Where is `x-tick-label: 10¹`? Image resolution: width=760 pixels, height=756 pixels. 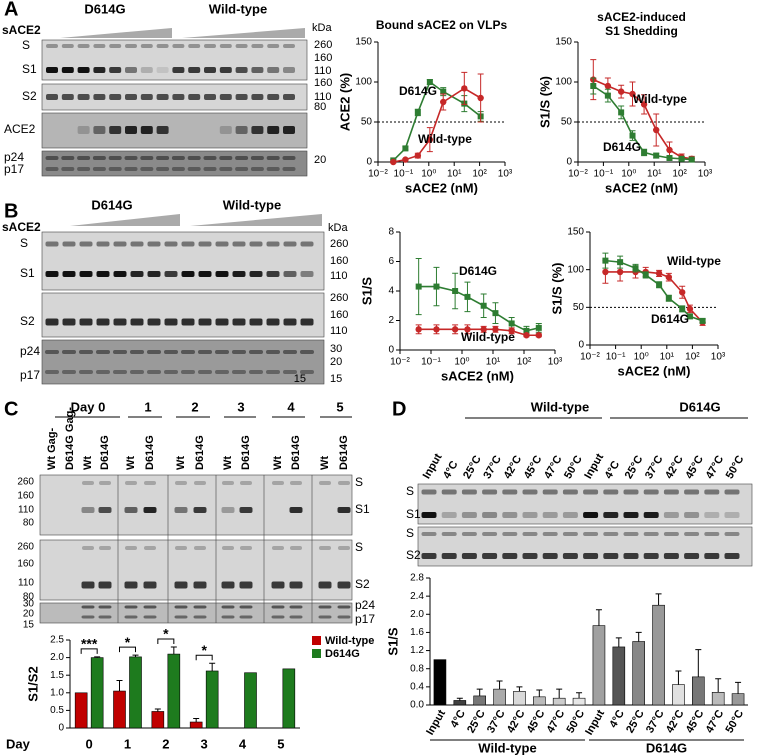
x-tick-label: 10¹ is located at coordinates (454, 174).